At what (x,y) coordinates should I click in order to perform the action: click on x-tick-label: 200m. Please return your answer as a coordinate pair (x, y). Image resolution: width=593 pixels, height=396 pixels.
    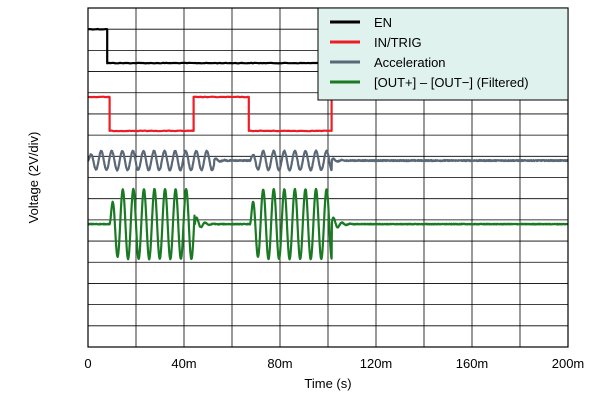
    Looking at the image, I should click on (568, 363).